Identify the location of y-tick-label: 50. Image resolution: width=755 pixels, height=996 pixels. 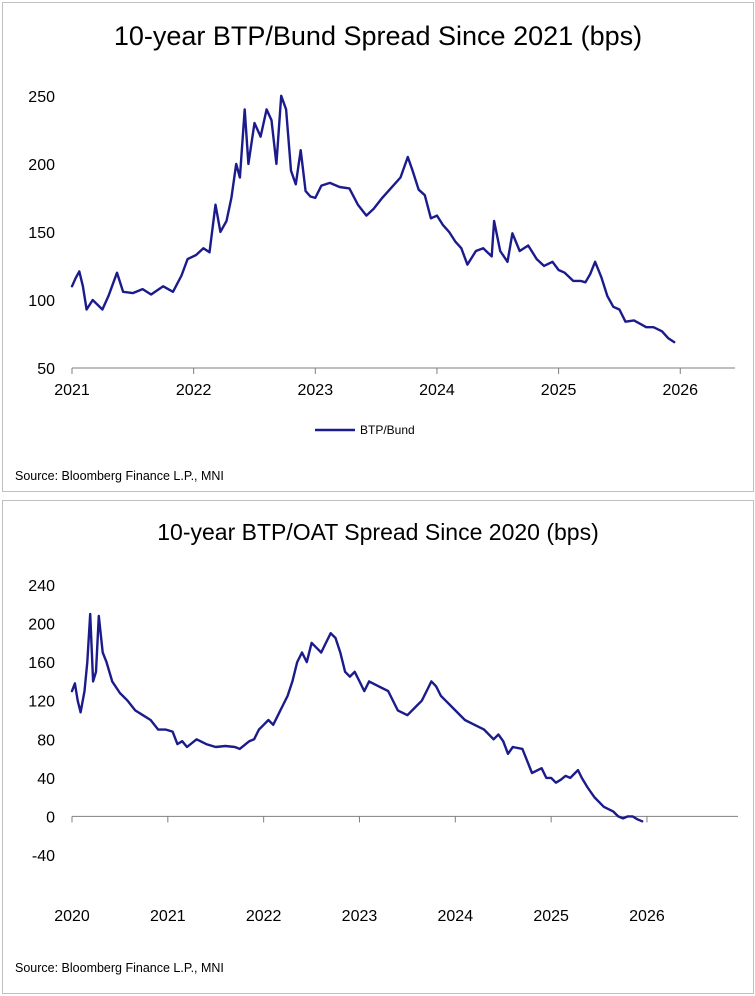
(46, 369).